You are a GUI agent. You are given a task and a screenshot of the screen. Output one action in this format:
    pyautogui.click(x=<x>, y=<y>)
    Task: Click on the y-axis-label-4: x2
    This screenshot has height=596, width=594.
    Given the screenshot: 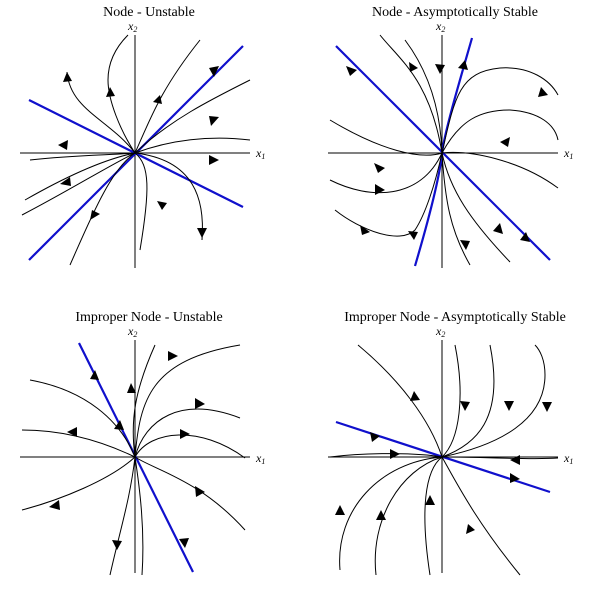 What is the action you would take?
    pyautogui.click(x=441, y=331)
    